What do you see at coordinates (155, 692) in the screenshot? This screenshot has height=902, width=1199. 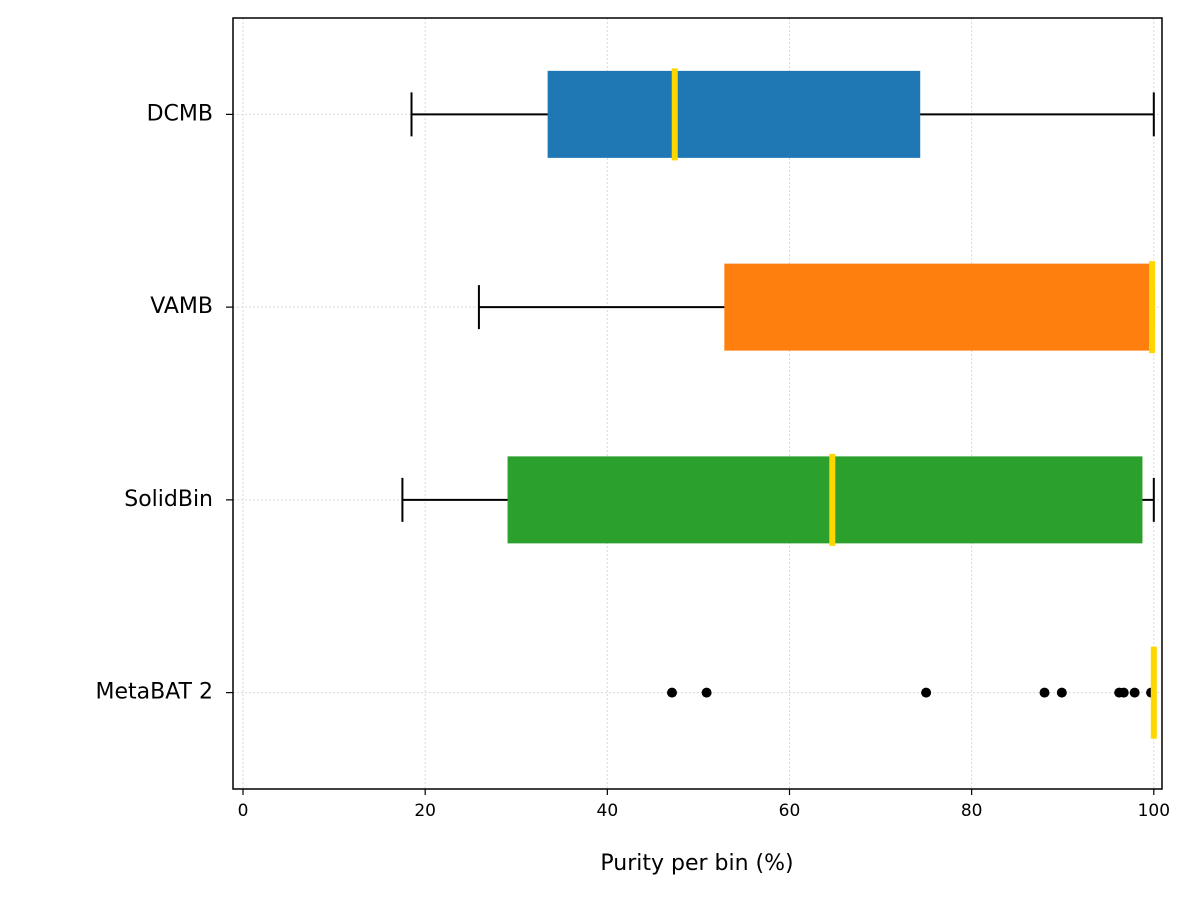 I see `y-tick-label: MetaBAT 2` at bounding box center [155, 692].